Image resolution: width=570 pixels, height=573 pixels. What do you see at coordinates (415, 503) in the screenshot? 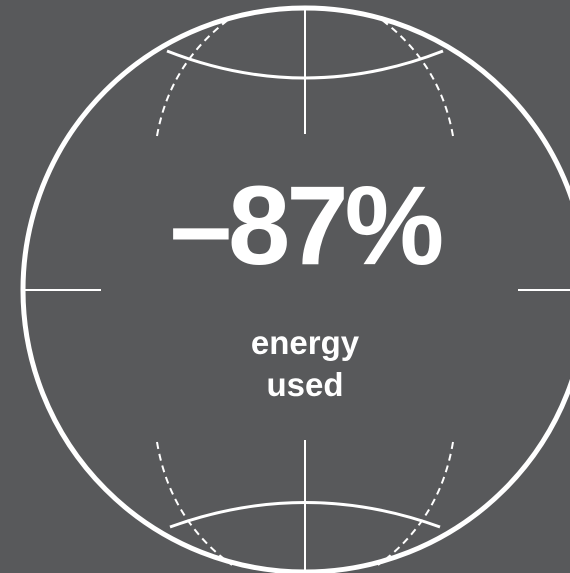
I see `globe-meridian-bottom-right` at bounding box center [415, 503].